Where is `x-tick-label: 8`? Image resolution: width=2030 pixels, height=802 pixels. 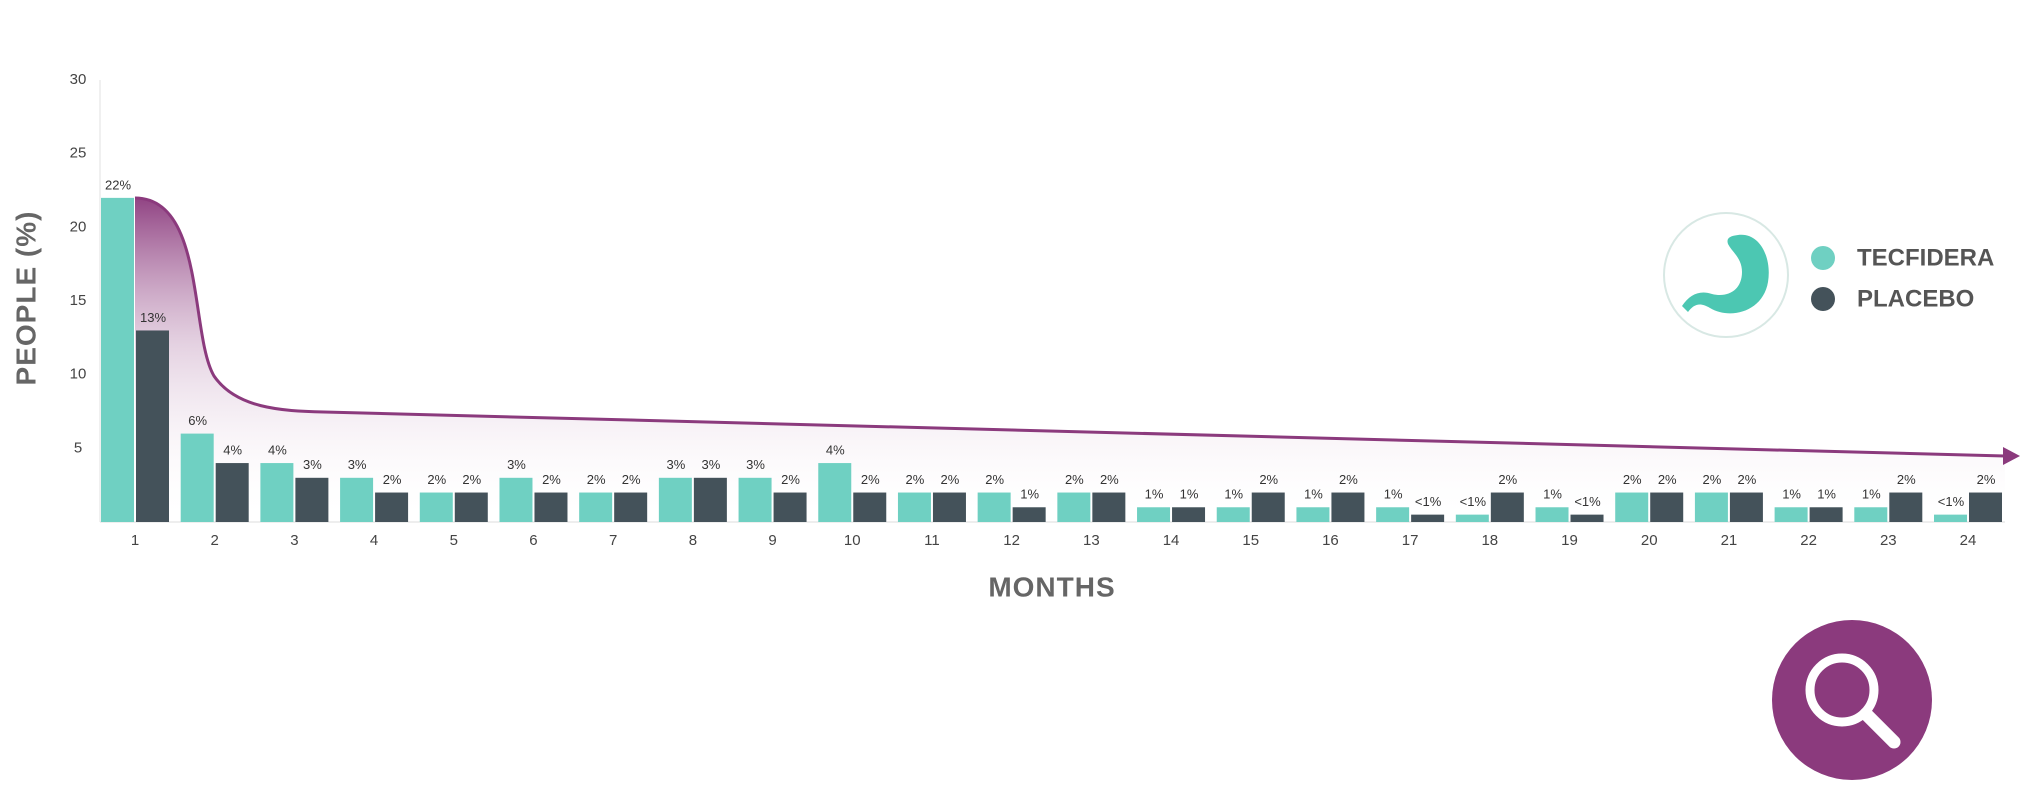 x-tick-label: 8 is located at coordinates (693, 540).